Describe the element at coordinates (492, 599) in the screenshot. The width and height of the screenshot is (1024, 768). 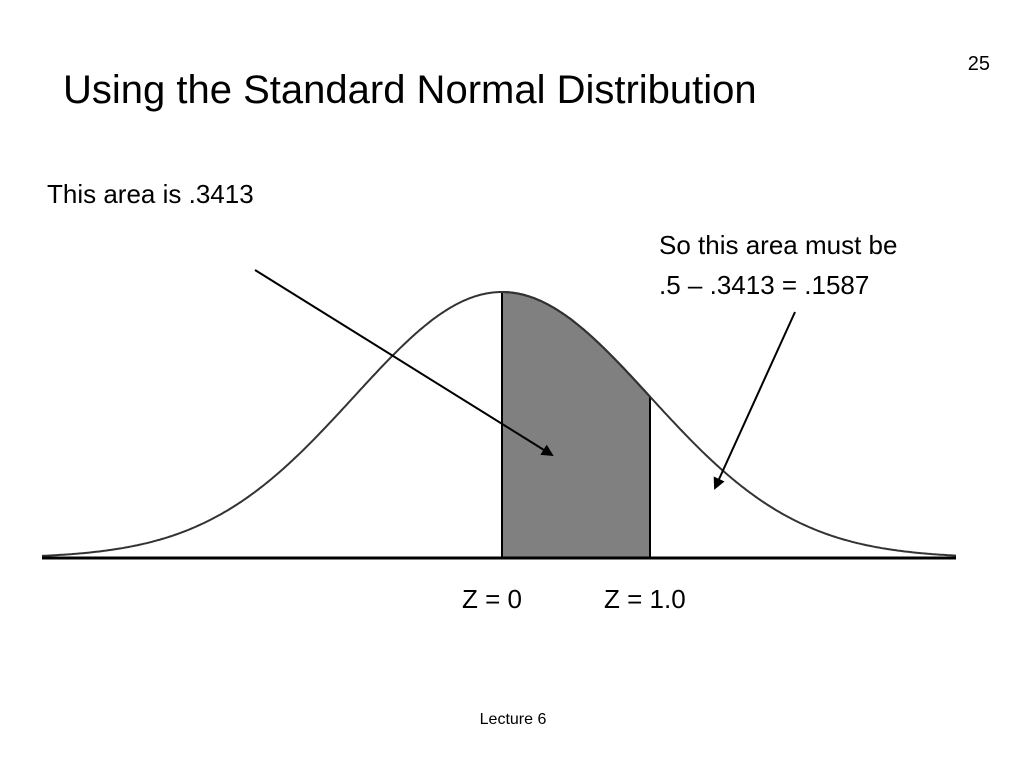
I see `z-label: Z = 0` at that location.